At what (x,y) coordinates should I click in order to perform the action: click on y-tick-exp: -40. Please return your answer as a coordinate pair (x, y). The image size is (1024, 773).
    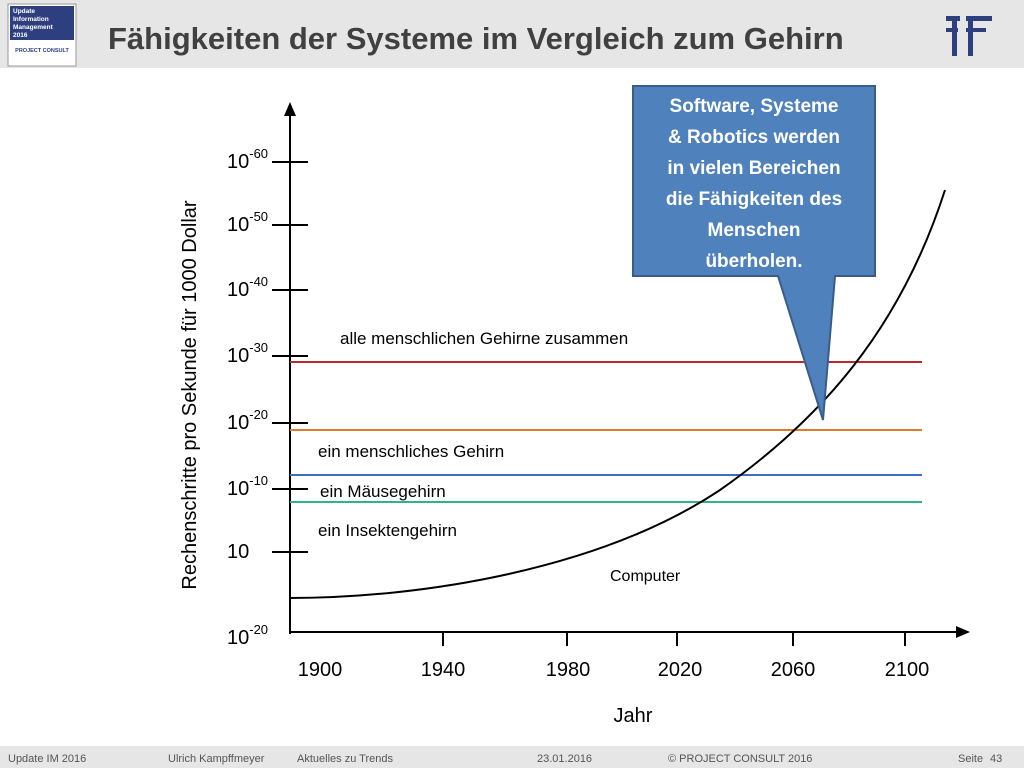
    Looking at the image, I should click on (258, 281).